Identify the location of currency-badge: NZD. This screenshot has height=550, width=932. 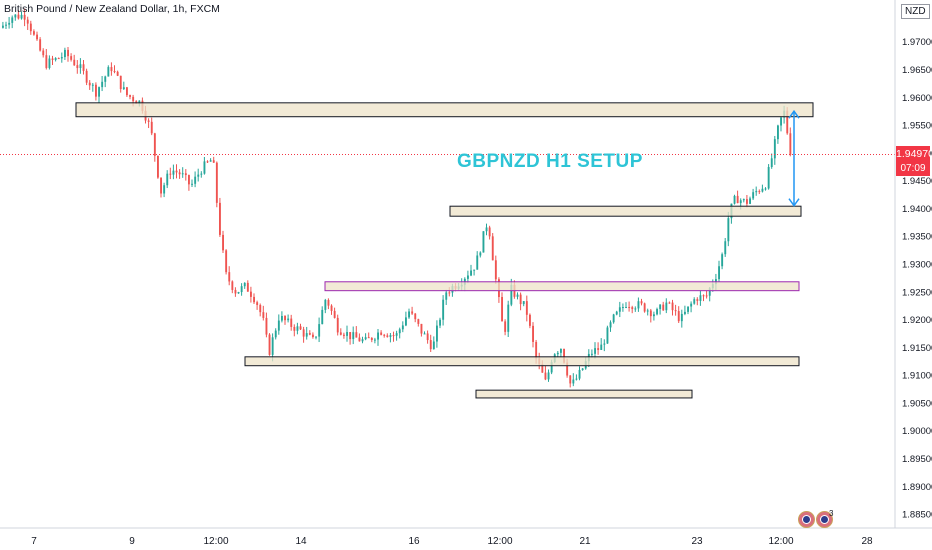
(915, 11).